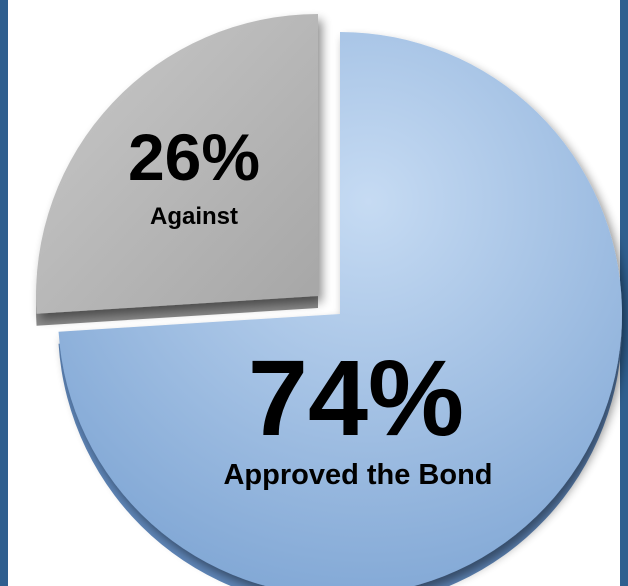 The width and height of the screenshot is (628, 586). Describe the element at coordinates (357, 475) in the screenshot. I see `approved-category-label: Approved the Bond` at that location.